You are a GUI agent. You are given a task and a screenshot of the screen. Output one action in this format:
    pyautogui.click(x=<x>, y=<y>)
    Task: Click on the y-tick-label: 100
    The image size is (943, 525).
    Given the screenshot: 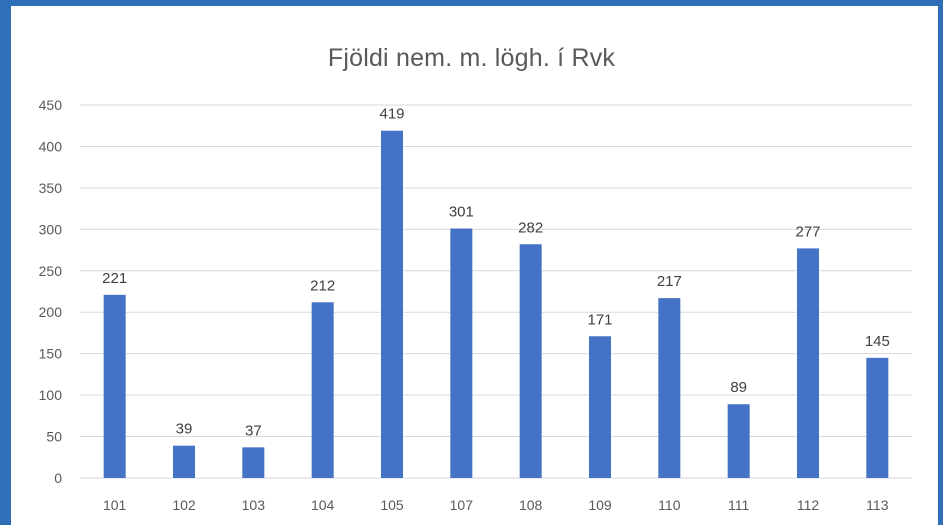 What is the action you would take?
    pyautogui.click(x=51, y=395)
    